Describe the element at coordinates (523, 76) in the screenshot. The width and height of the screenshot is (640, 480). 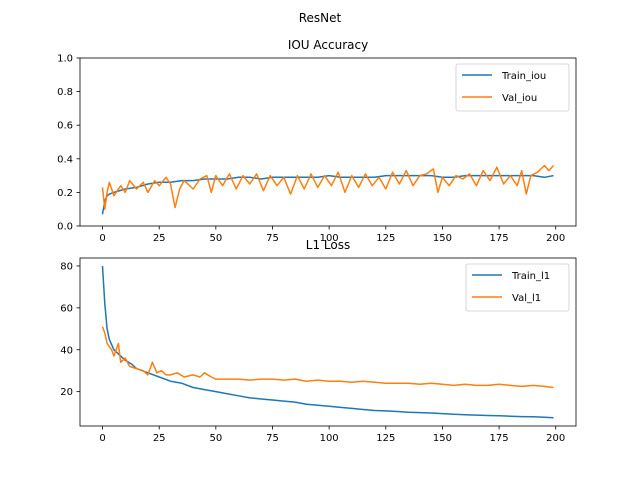
I see `legend-label-train-iou: Train_iou` at that location.